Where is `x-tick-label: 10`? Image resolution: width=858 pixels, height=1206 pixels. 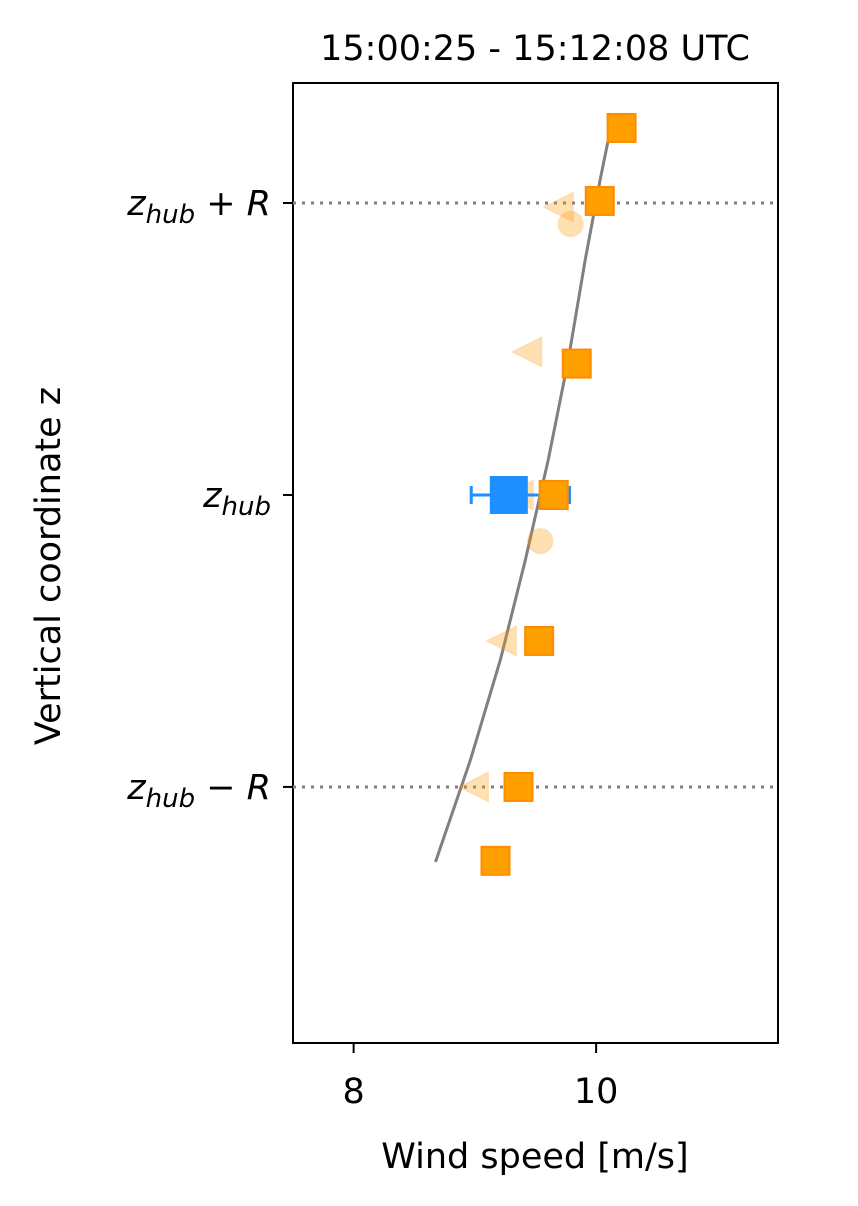
x-tick-label: 10 is located at coordinates (596, 1092).